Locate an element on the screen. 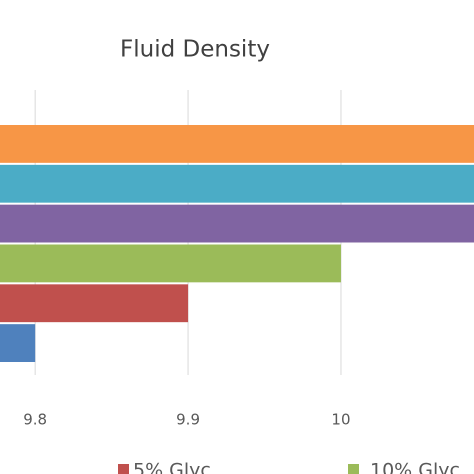 The width and height of the screenshot is (474, 474). x-tick-label: 9.9 is located at coordinates (188, 420).